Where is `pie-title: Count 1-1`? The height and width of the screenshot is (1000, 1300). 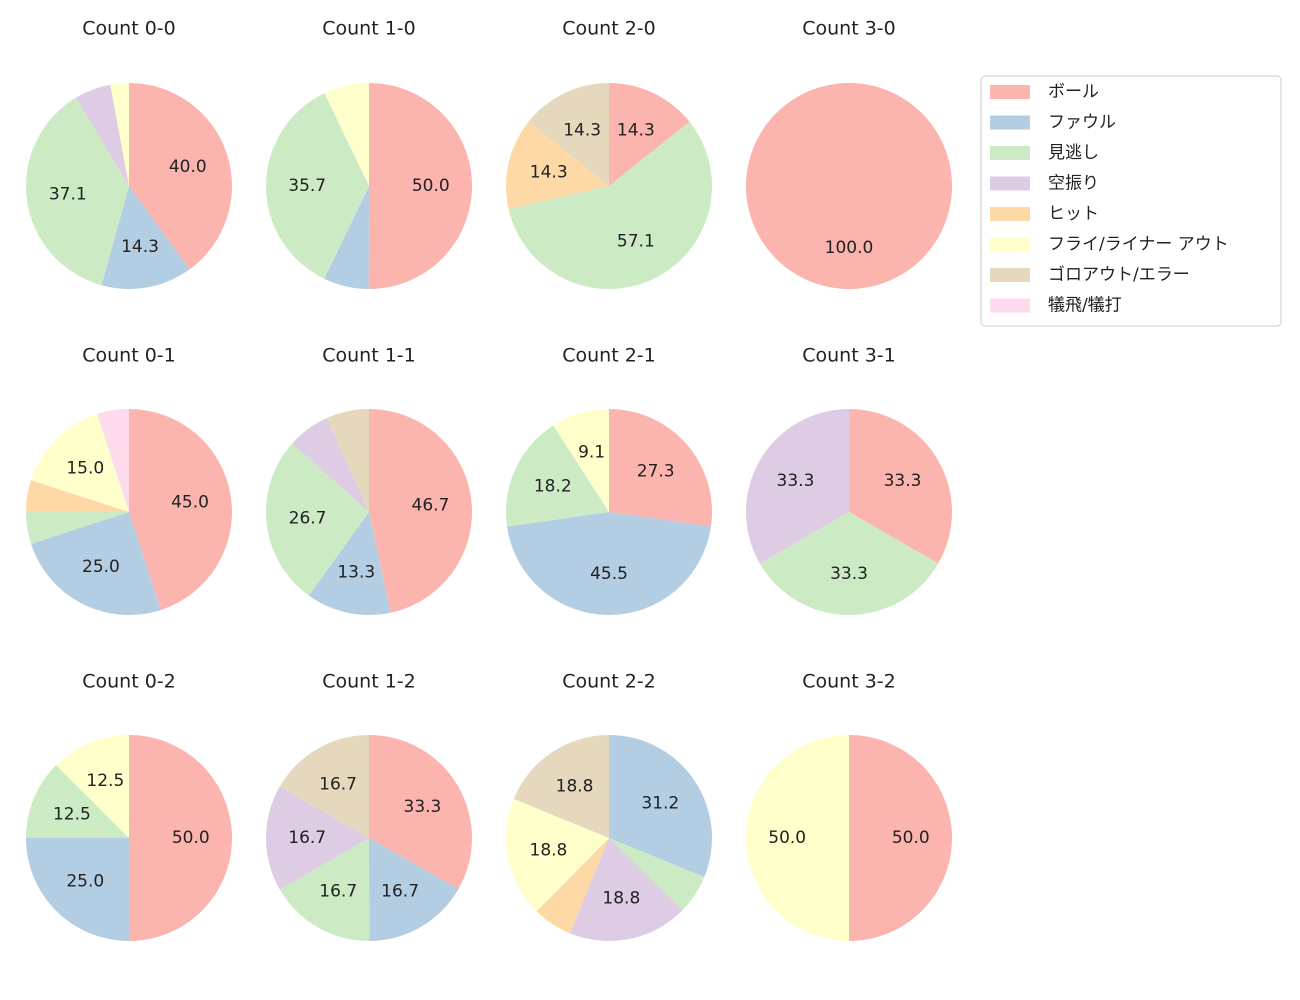 pie-title: Count 1-1 is located at coordinates (369, 356).